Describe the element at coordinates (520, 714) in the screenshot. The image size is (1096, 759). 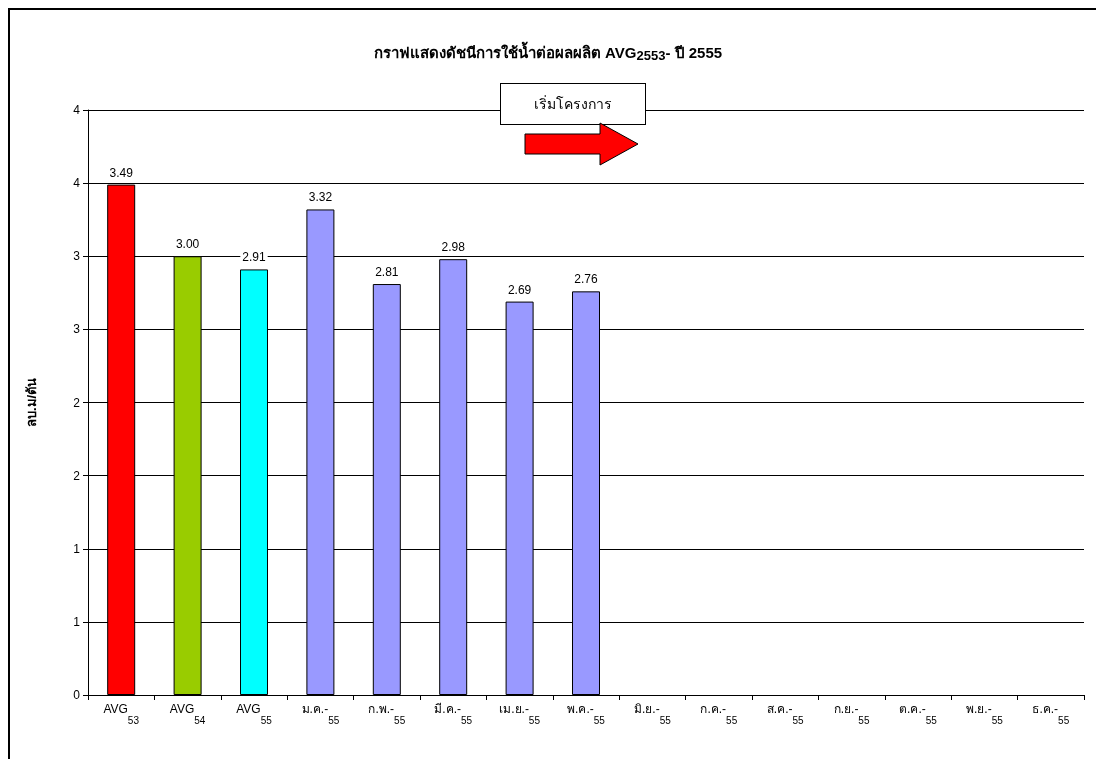
I see `x-tick-label: เม.ย.-55` at that location.